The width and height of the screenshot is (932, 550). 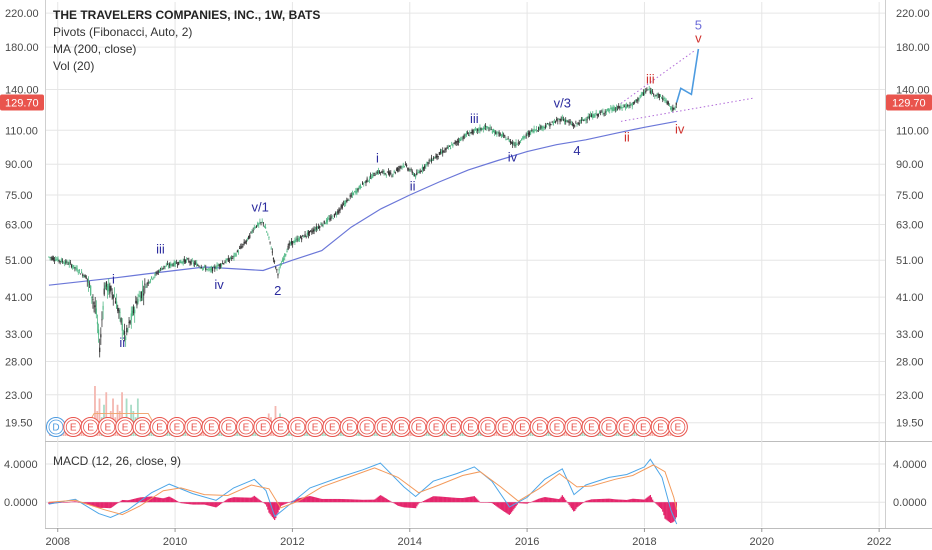 I want to click on macd-signal-line, so click(x=363, y=490).